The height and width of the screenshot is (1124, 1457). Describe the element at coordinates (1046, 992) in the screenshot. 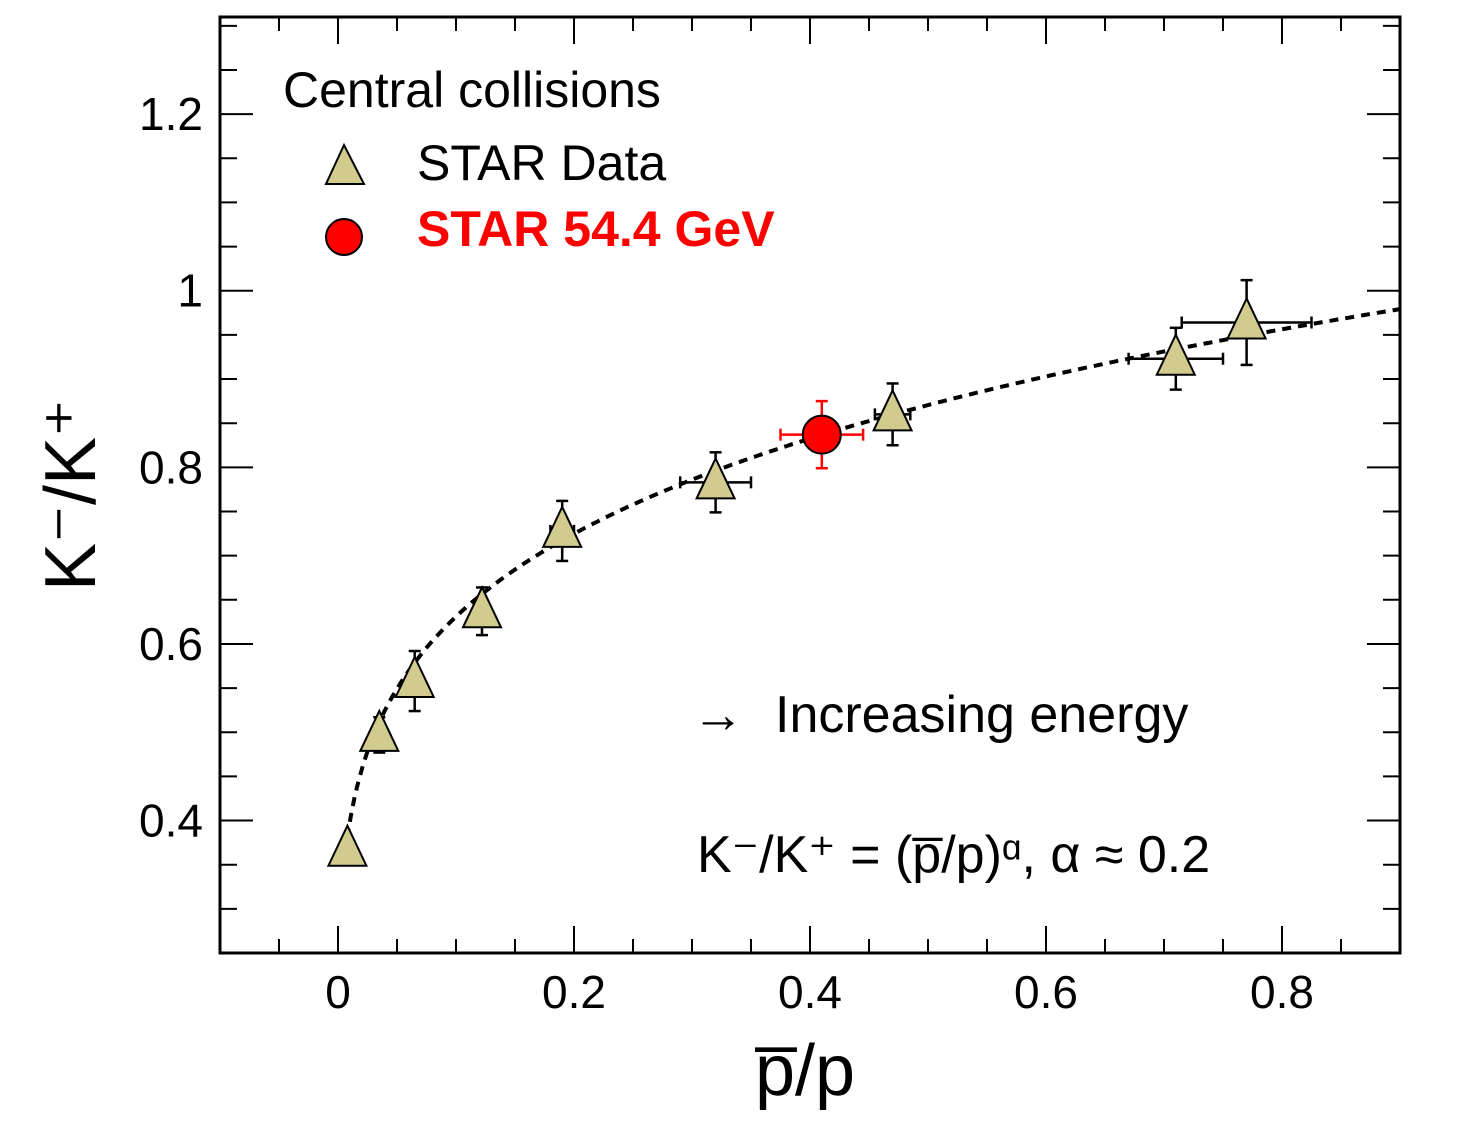

I see `x-tick-label: 0.6` at that location.